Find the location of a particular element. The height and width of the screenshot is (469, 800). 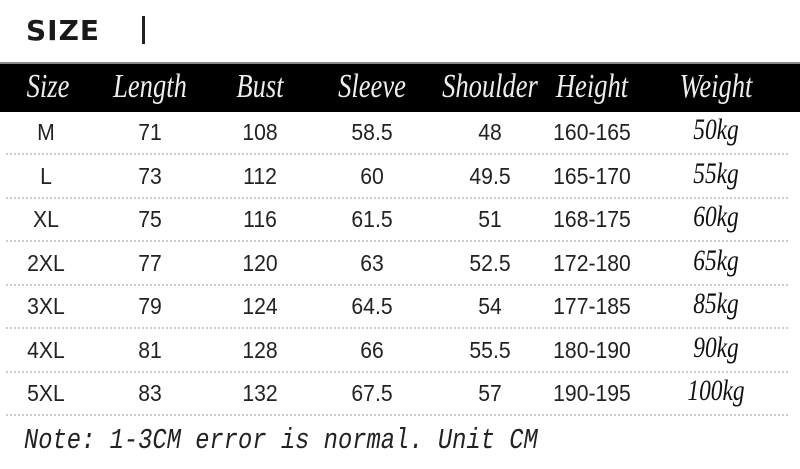

cell-shoulder: 52.5 is located at coordinates (490, 263).